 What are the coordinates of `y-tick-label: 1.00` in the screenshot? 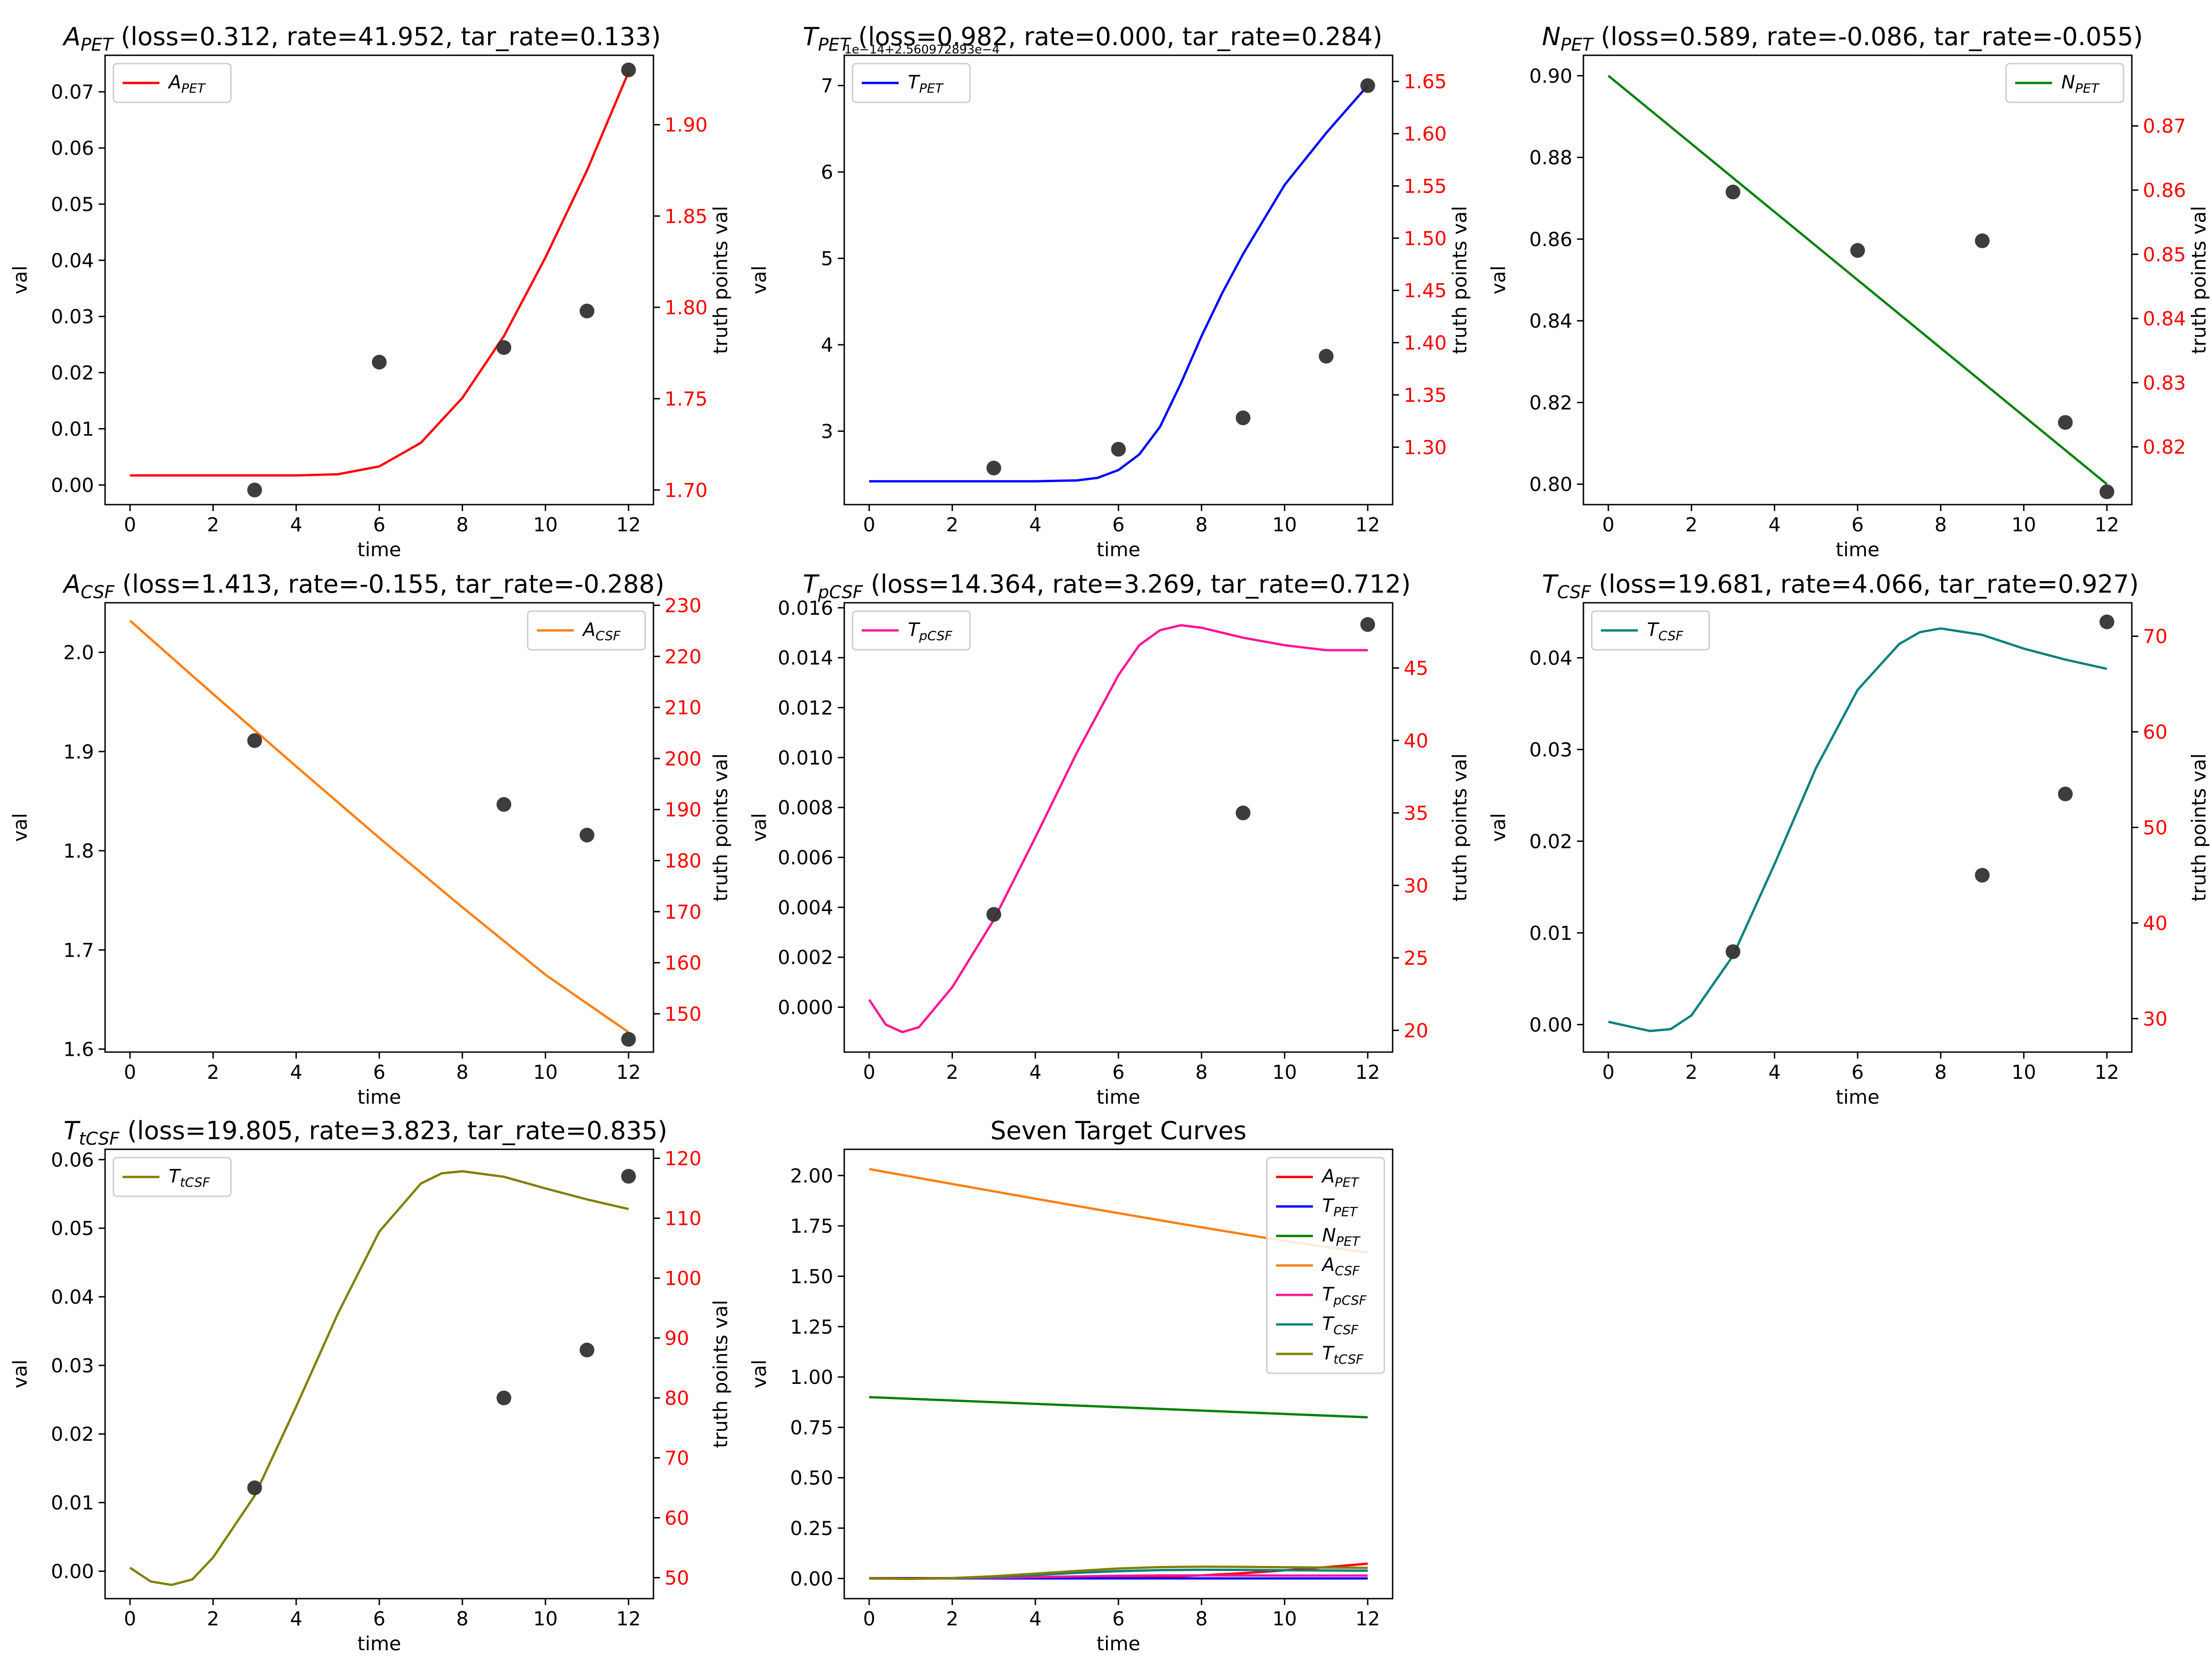 It's located at (811, 1377).